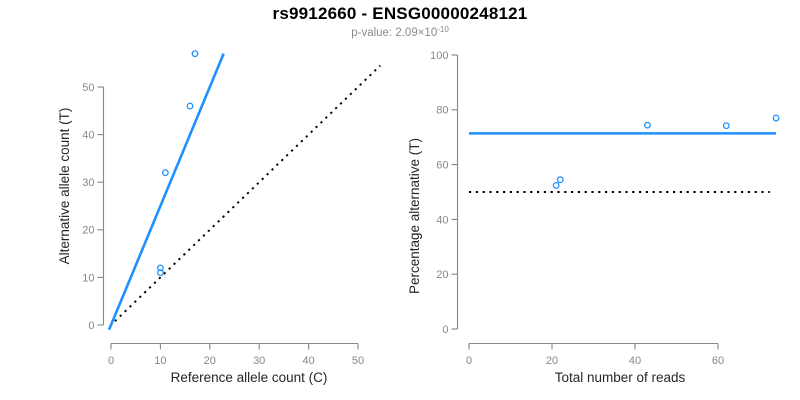 The height and width of the screenshot is (400, 800). What do you see at coordinates (442, 166) in the screenshot?
I see `y-tick-label: 60` at bounding box center [442, 166].